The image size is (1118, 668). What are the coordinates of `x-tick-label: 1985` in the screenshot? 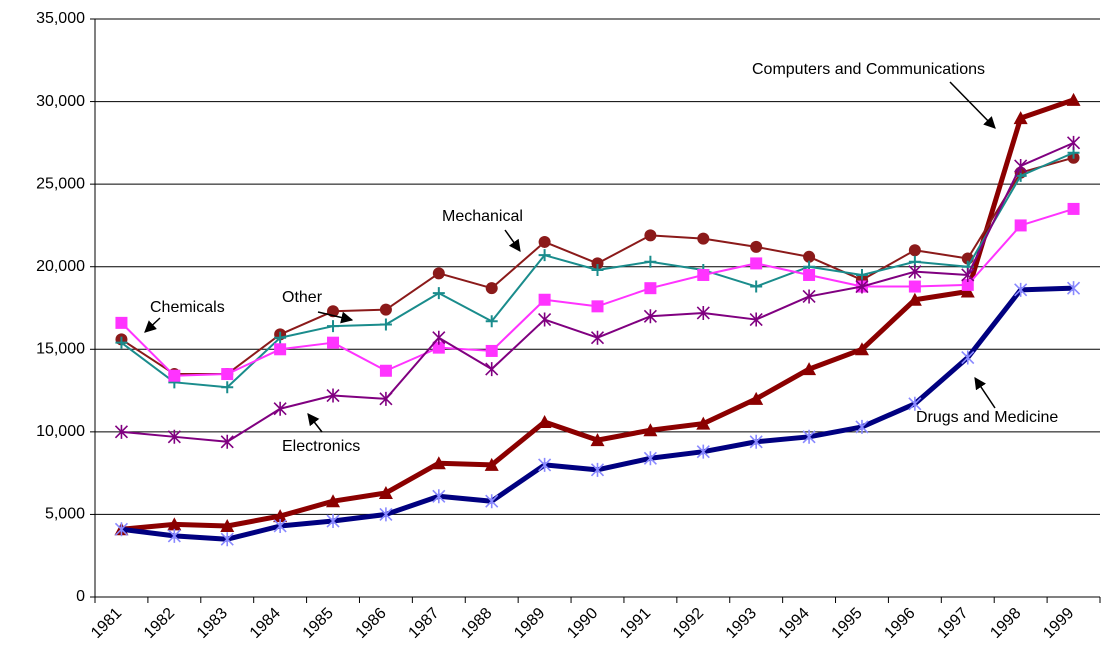 It's located at (318, 623).